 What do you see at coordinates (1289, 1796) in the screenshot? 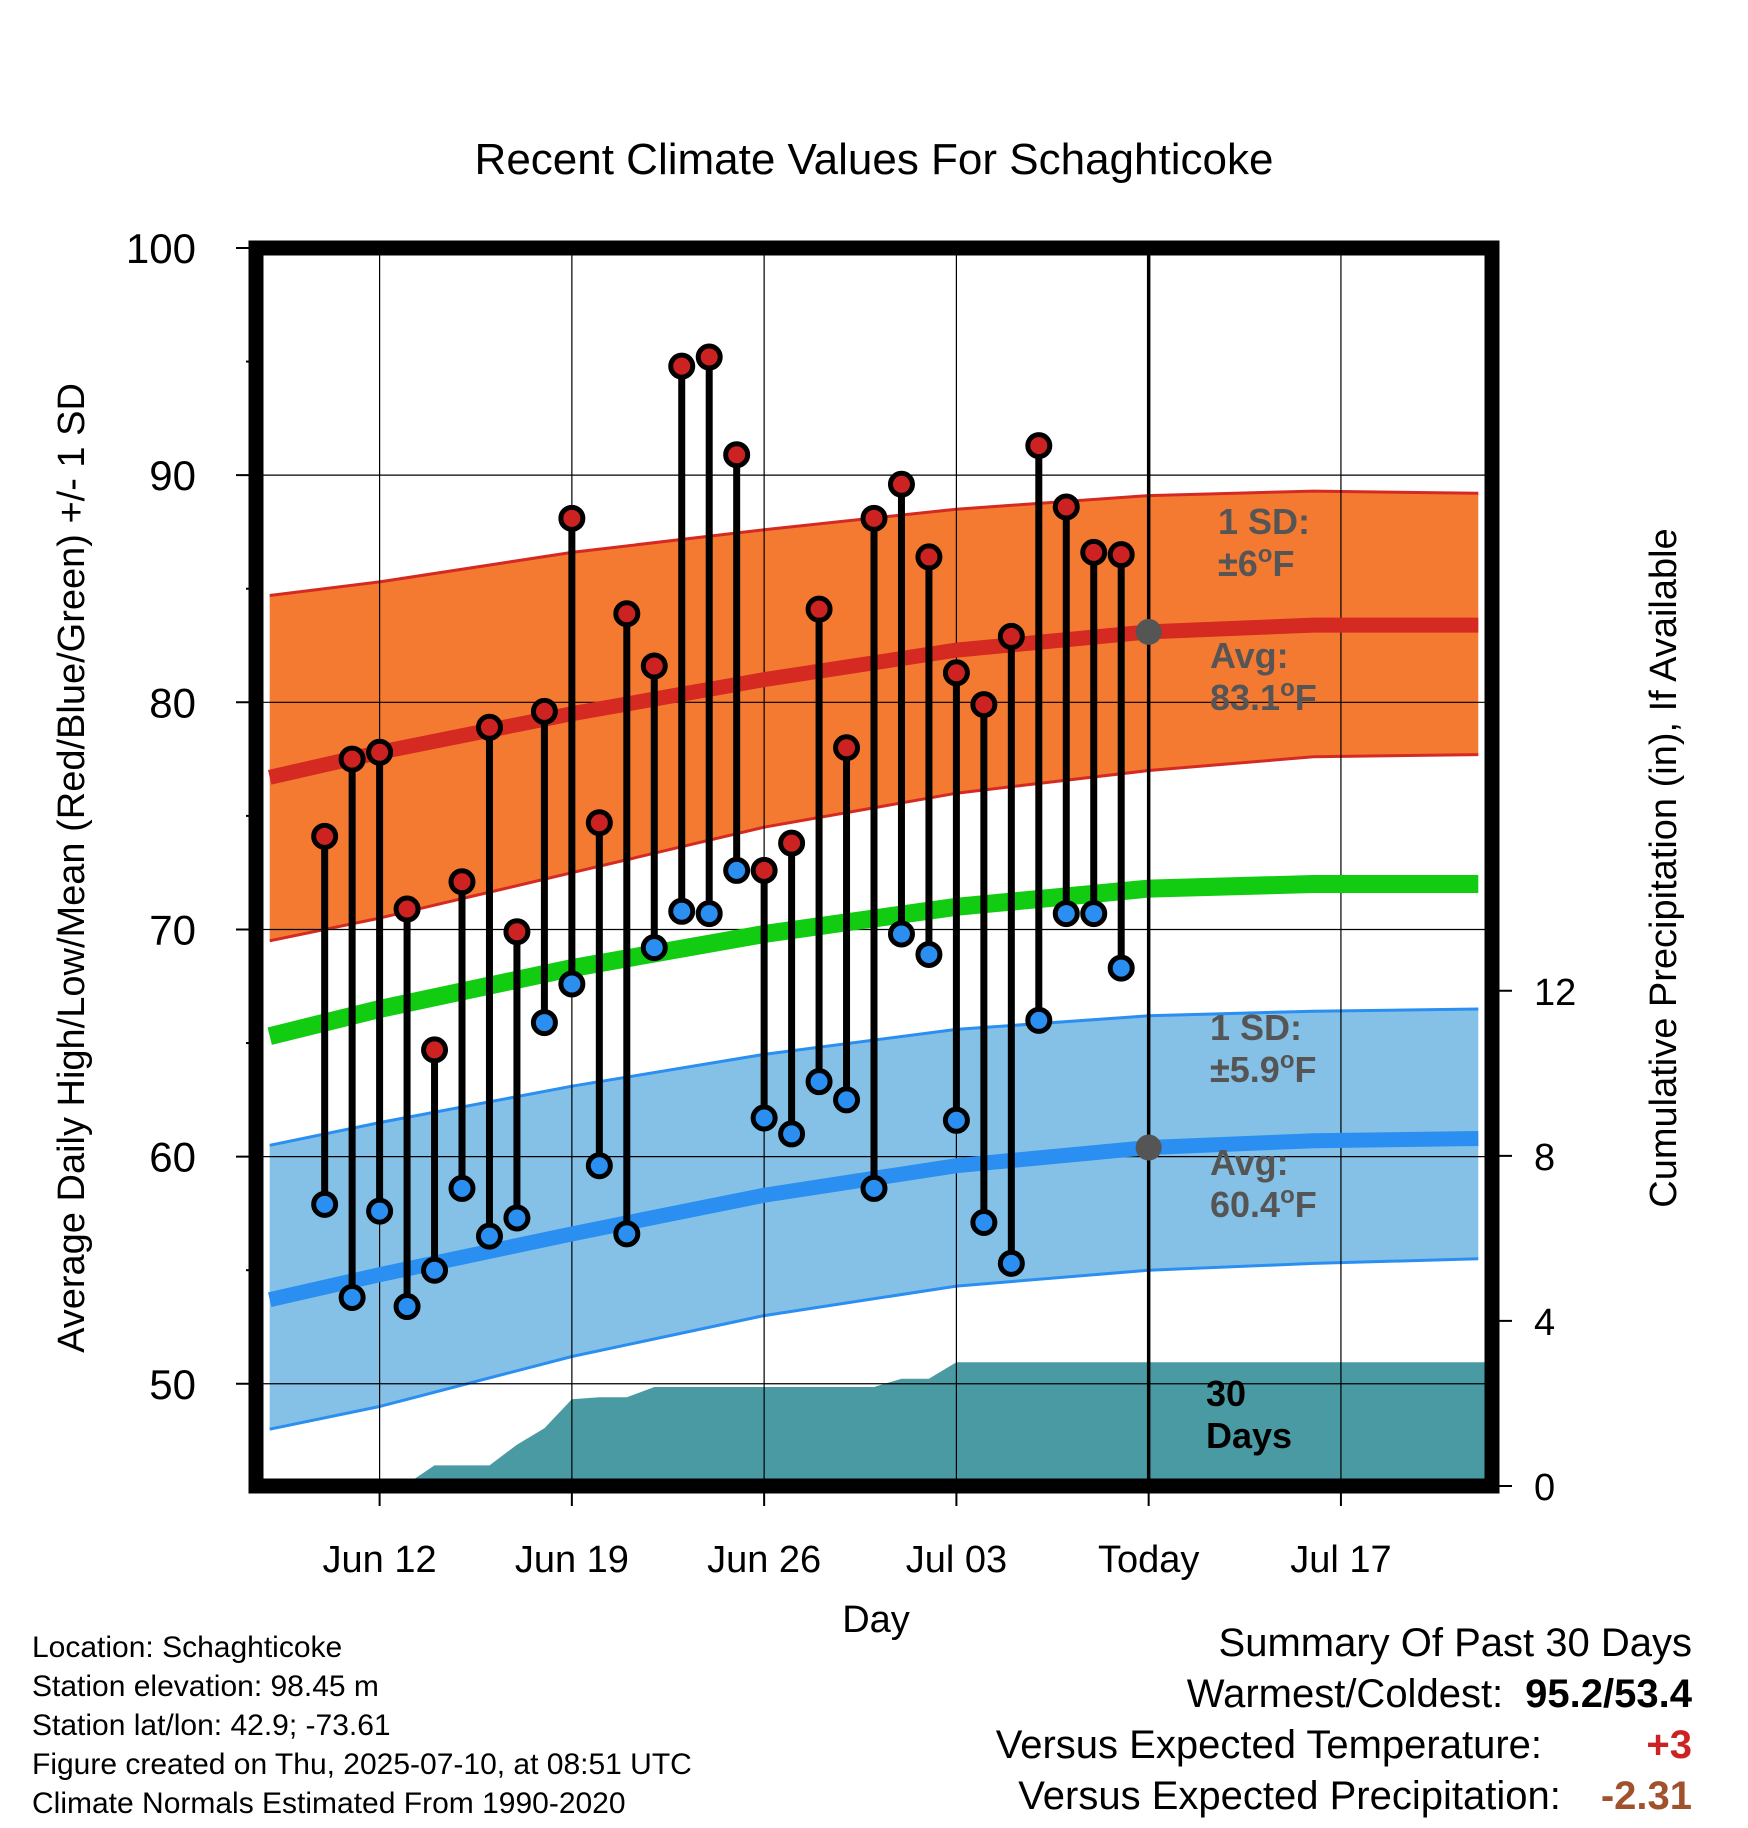
I see `precip-label: Versus Expected Precipitation:` at bounding box center [1289, 1796].